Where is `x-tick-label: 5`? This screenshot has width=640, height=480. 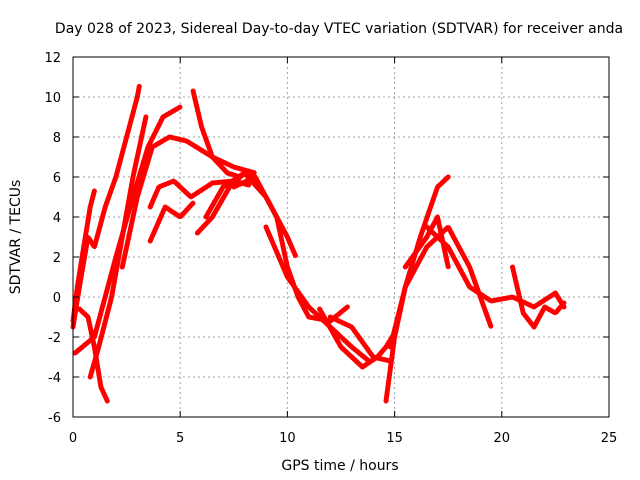
x-tick-label: 5 is located at coordinates (180, 438).